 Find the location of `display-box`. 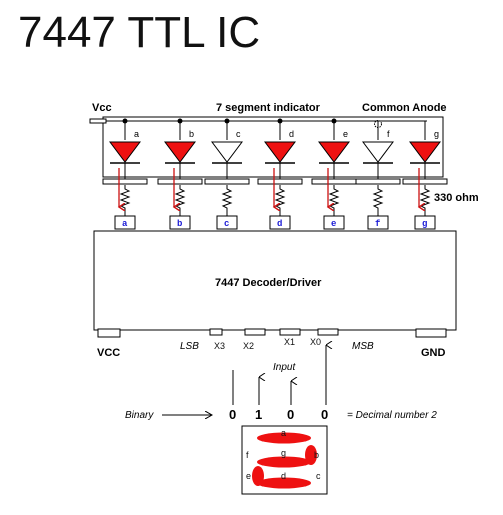

display-box is located at coordinates (273, 147).